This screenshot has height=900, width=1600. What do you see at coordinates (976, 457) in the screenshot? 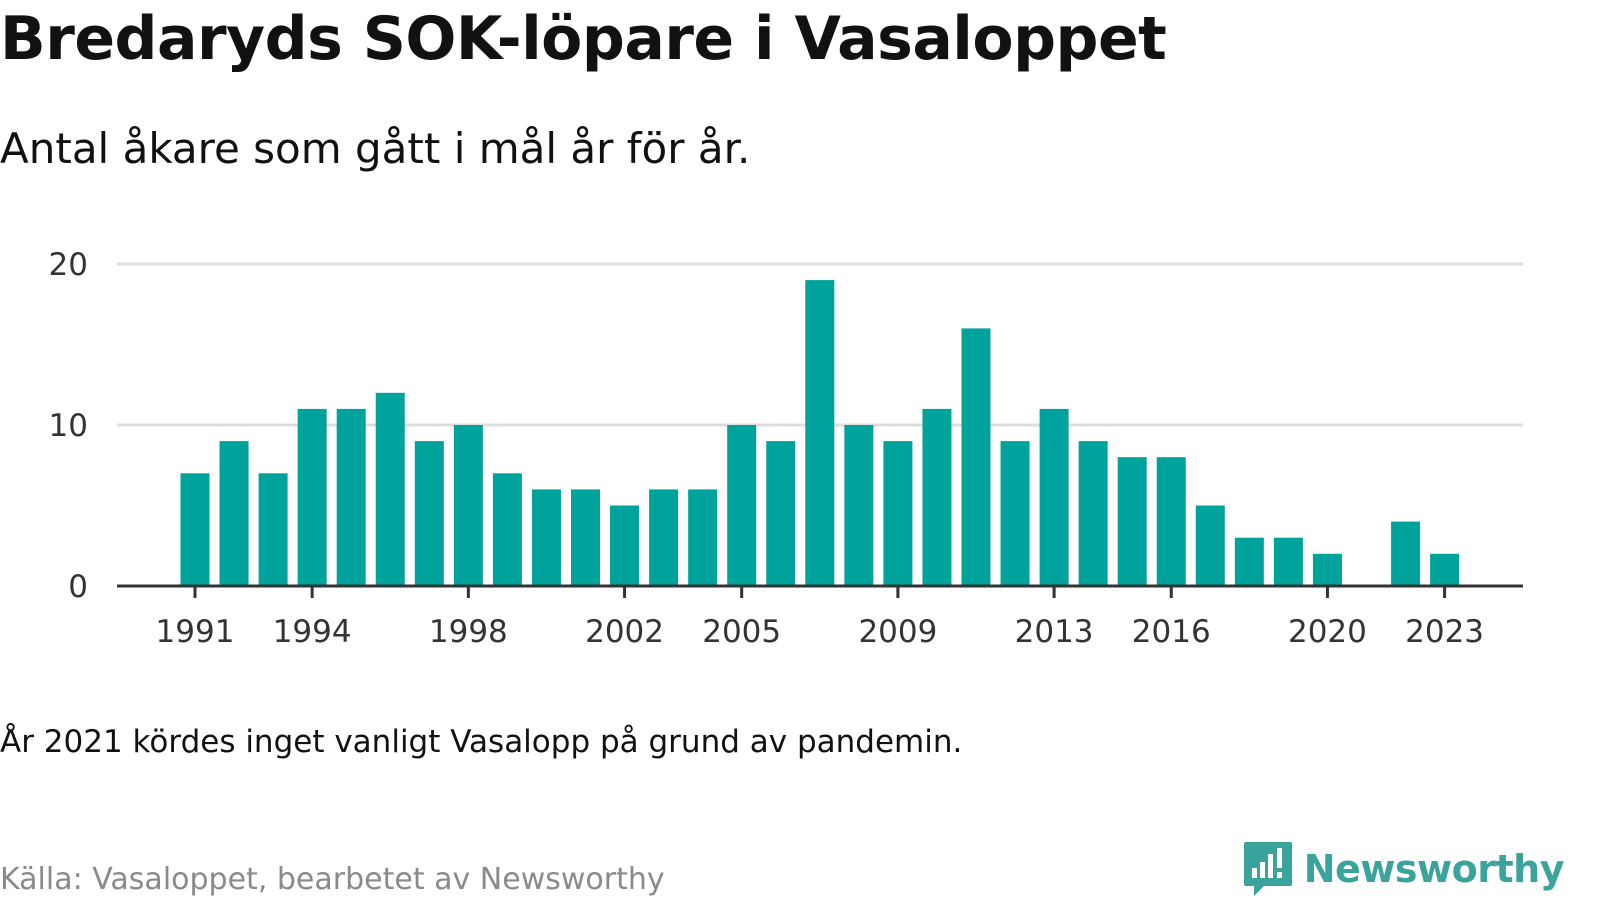
I see `bar-2011` at bounding box center [976, 457].